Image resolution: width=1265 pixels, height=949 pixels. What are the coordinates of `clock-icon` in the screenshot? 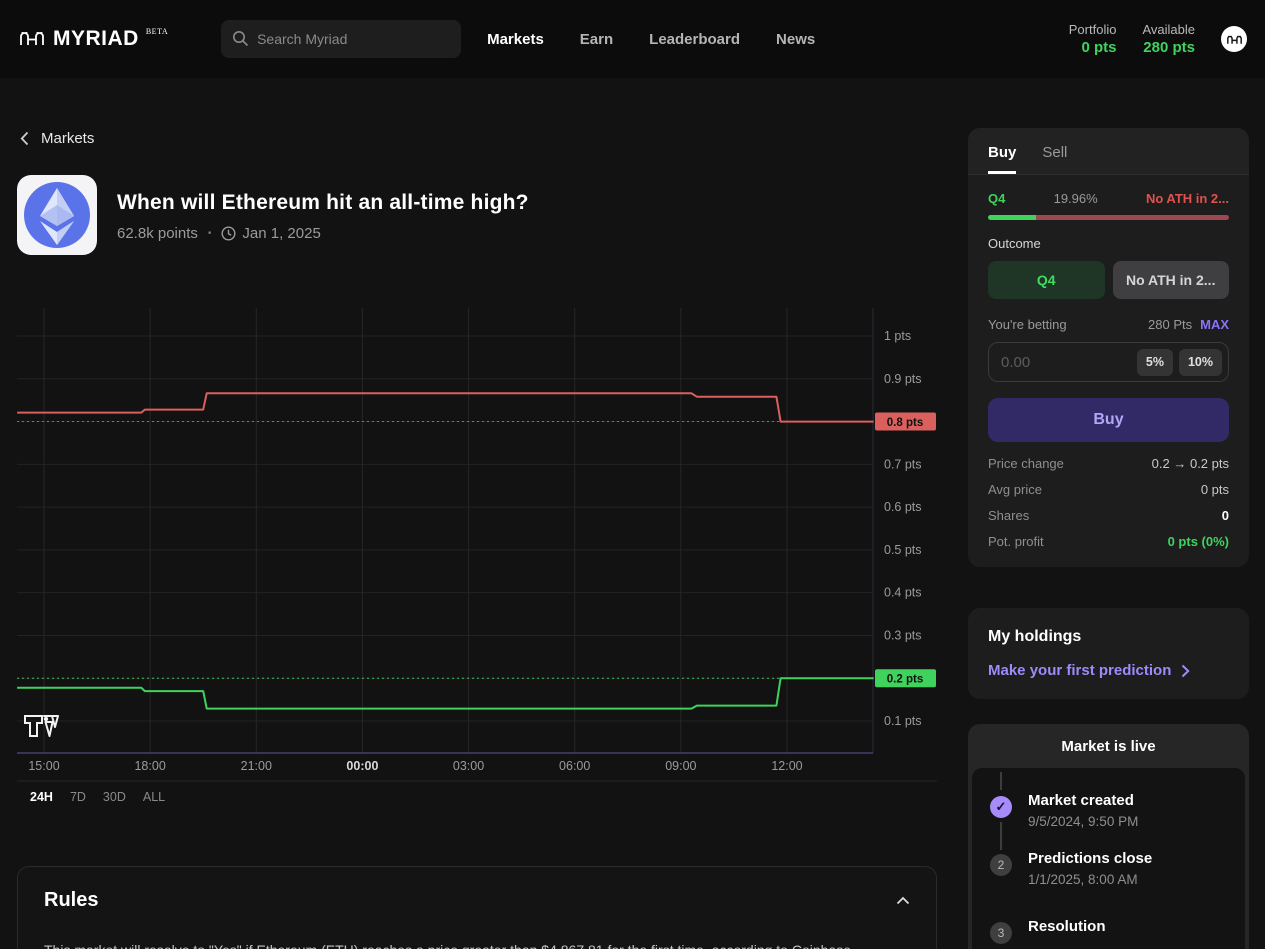 It's located at (228, 233).